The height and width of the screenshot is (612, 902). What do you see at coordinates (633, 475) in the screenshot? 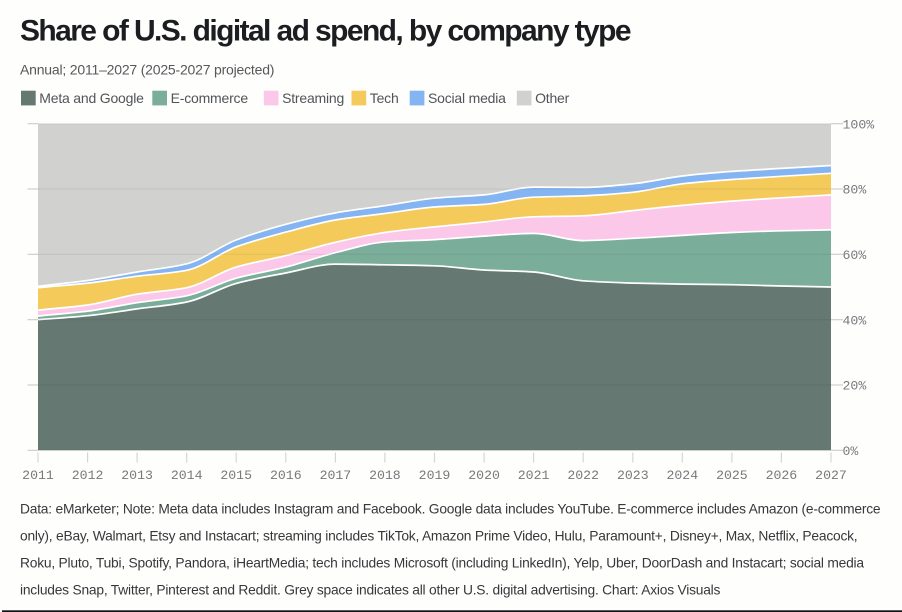
I see `svg-text: 2023` at bounding box center [633, 475].